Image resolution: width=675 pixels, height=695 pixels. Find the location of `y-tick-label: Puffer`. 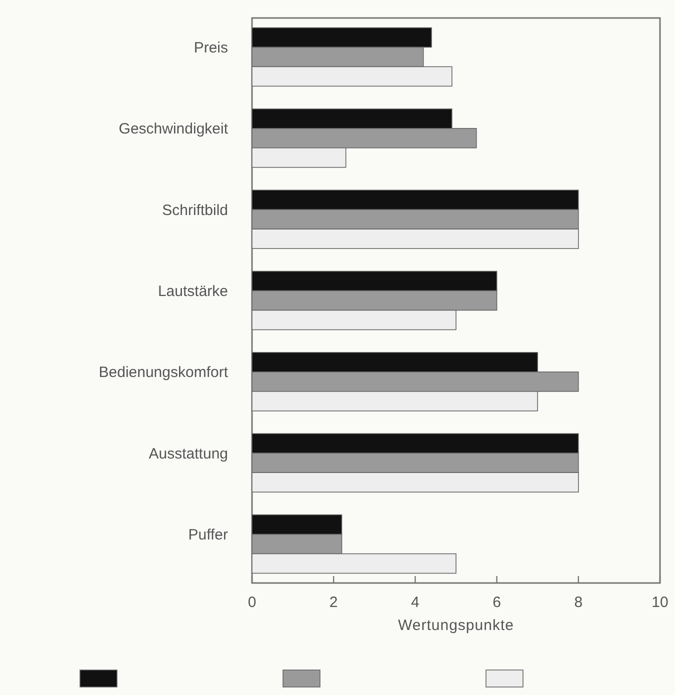

y-tick-label: Puffer is located at coordinates (208, 535).